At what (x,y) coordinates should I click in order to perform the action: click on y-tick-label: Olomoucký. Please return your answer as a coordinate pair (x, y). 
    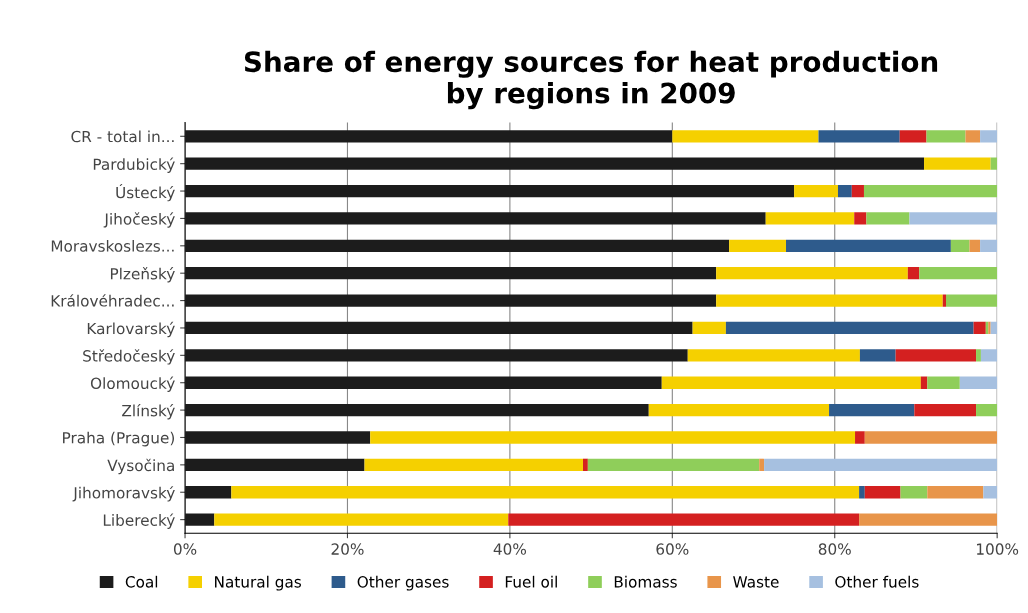
    Looking at the image, I should click on (132, 384).